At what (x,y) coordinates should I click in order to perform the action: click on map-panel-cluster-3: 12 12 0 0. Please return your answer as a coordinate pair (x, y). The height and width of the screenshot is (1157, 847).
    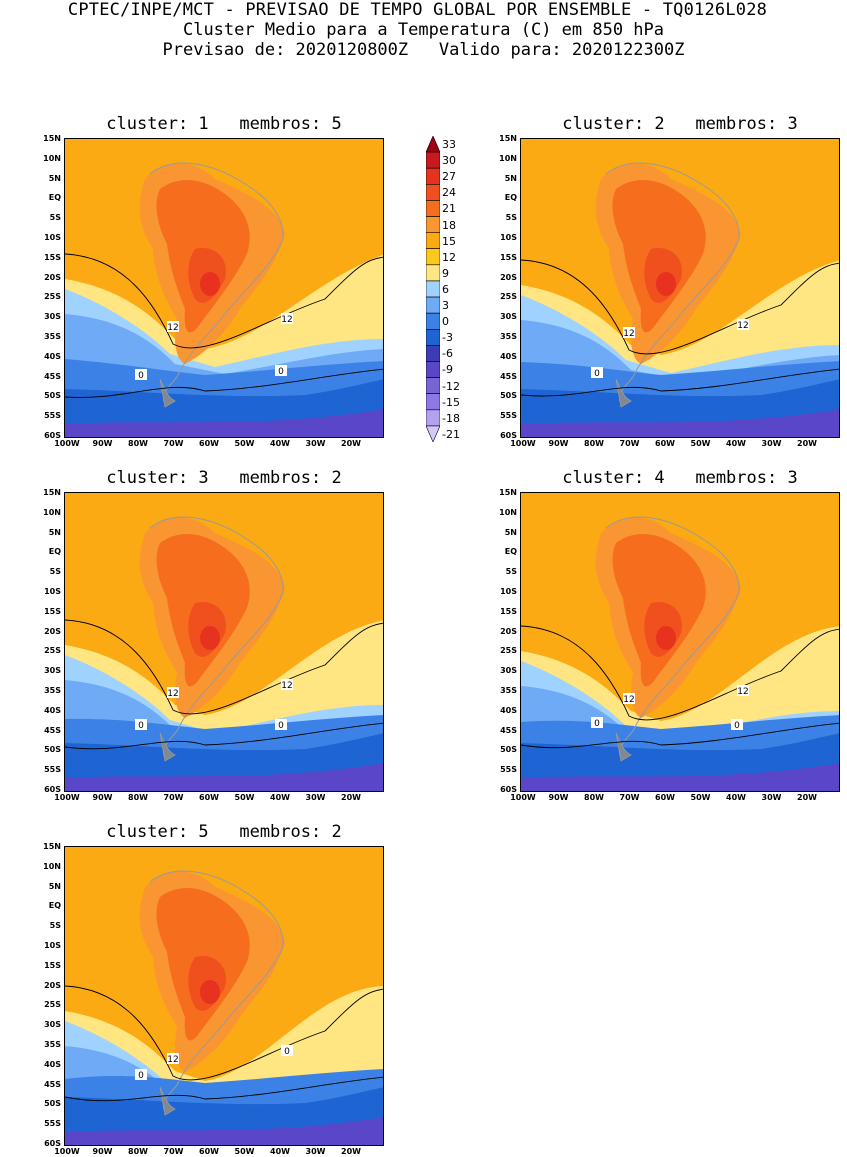
    Looking at the image, I should click on (224, 642).